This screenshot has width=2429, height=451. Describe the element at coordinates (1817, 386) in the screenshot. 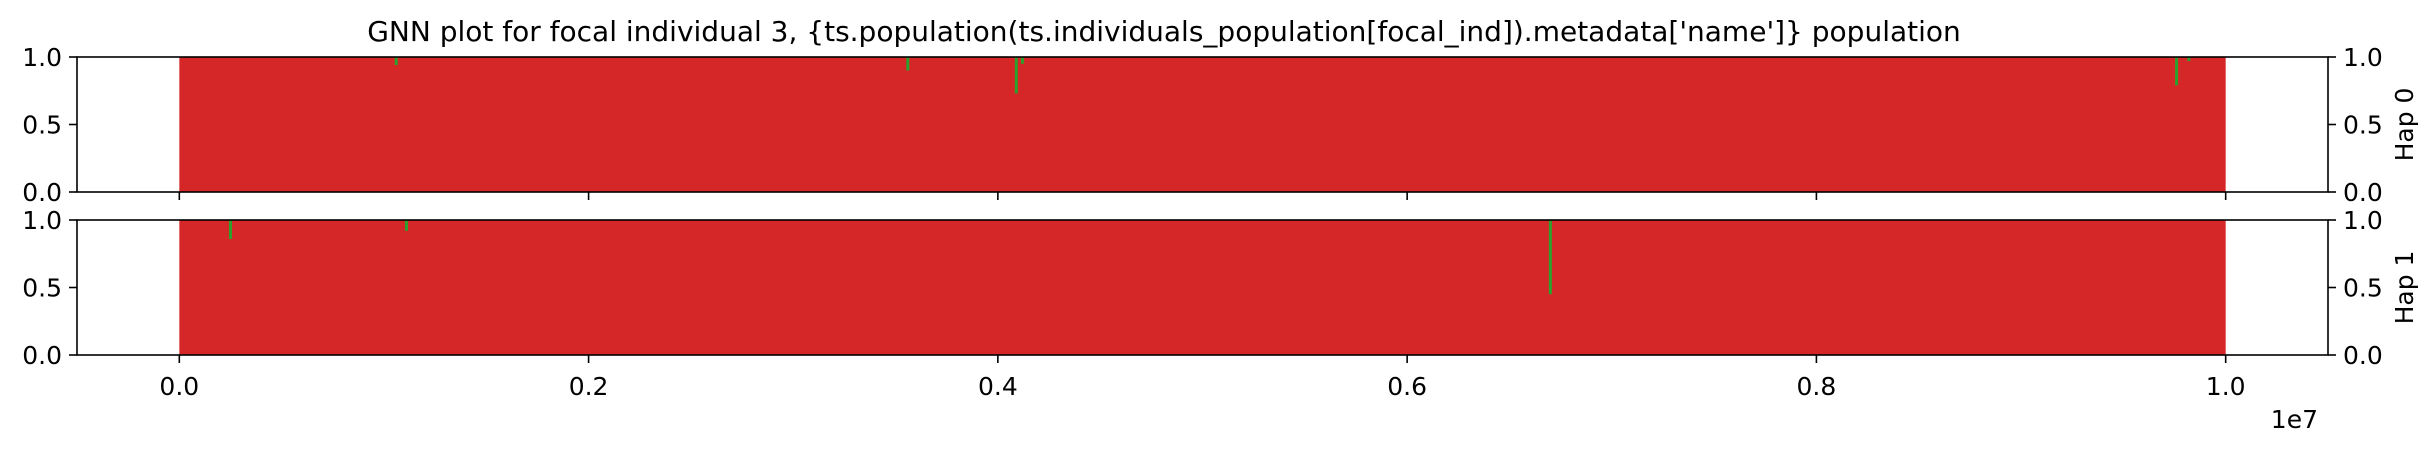

I see `x-tick-label-4: 0.8` at that location.